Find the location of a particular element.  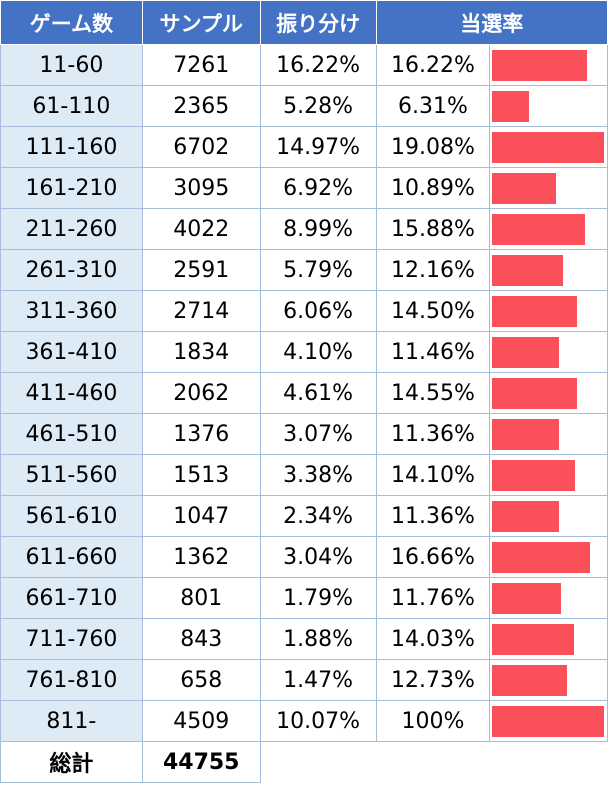

rate-cell: 6.31% is located at coordinates (433, 106).